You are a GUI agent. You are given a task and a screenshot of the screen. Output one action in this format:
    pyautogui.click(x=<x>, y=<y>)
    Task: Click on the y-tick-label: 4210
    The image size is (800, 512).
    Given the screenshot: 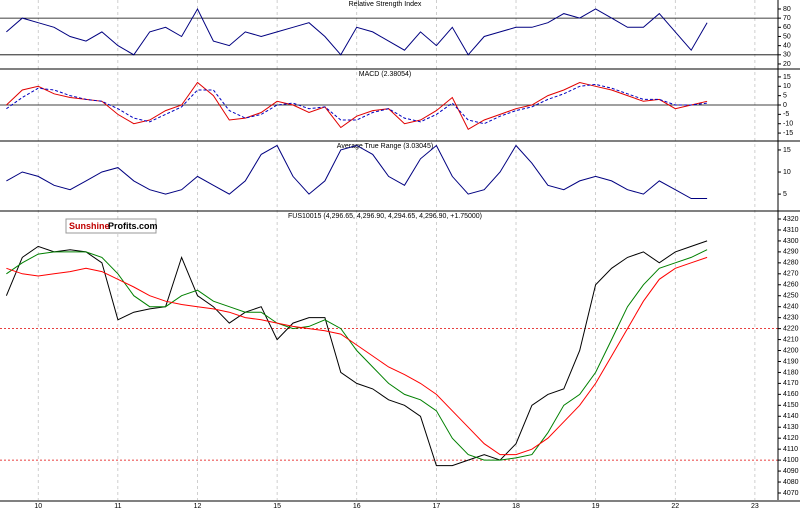 What is the action you would take?
    pyautogui.click(x=791, y=339)
    